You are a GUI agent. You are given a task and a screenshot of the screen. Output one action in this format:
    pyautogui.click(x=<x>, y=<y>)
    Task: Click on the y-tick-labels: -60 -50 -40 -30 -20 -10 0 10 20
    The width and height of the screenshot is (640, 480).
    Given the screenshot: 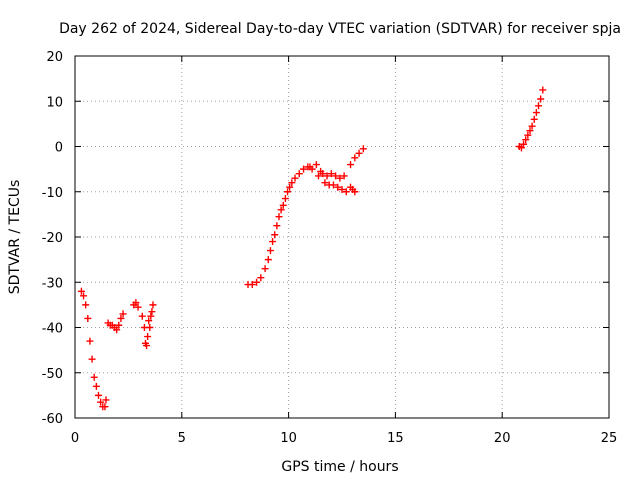 What is the action you would take?
    pyautogui.click(x=52, y=238)
    